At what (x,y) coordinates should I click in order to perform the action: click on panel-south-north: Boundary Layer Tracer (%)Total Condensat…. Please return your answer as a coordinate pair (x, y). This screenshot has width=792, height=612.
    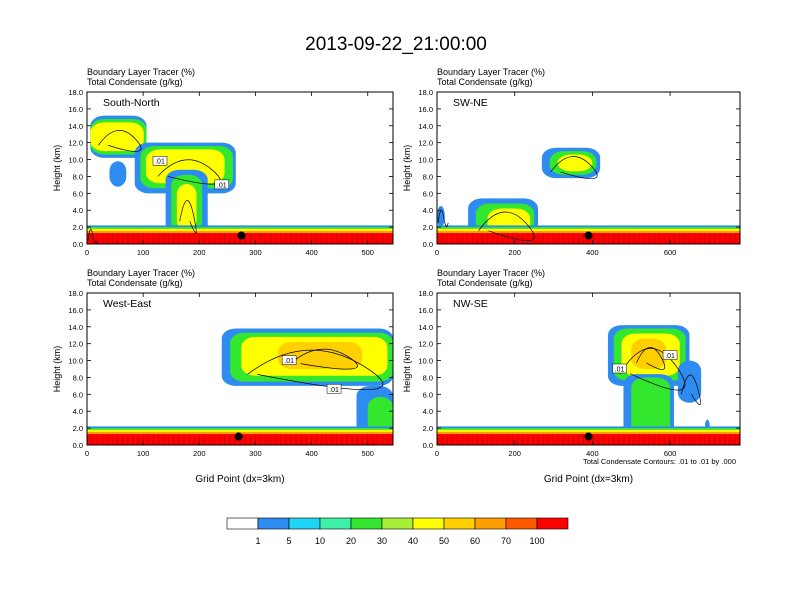
    Looking at the image, I should click on (223, 162).